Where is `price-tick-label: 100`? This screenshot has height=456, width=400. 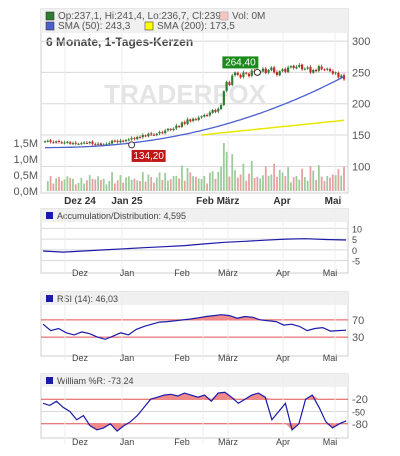
price-tick-label: 100 is located at coordinates (361, 167).